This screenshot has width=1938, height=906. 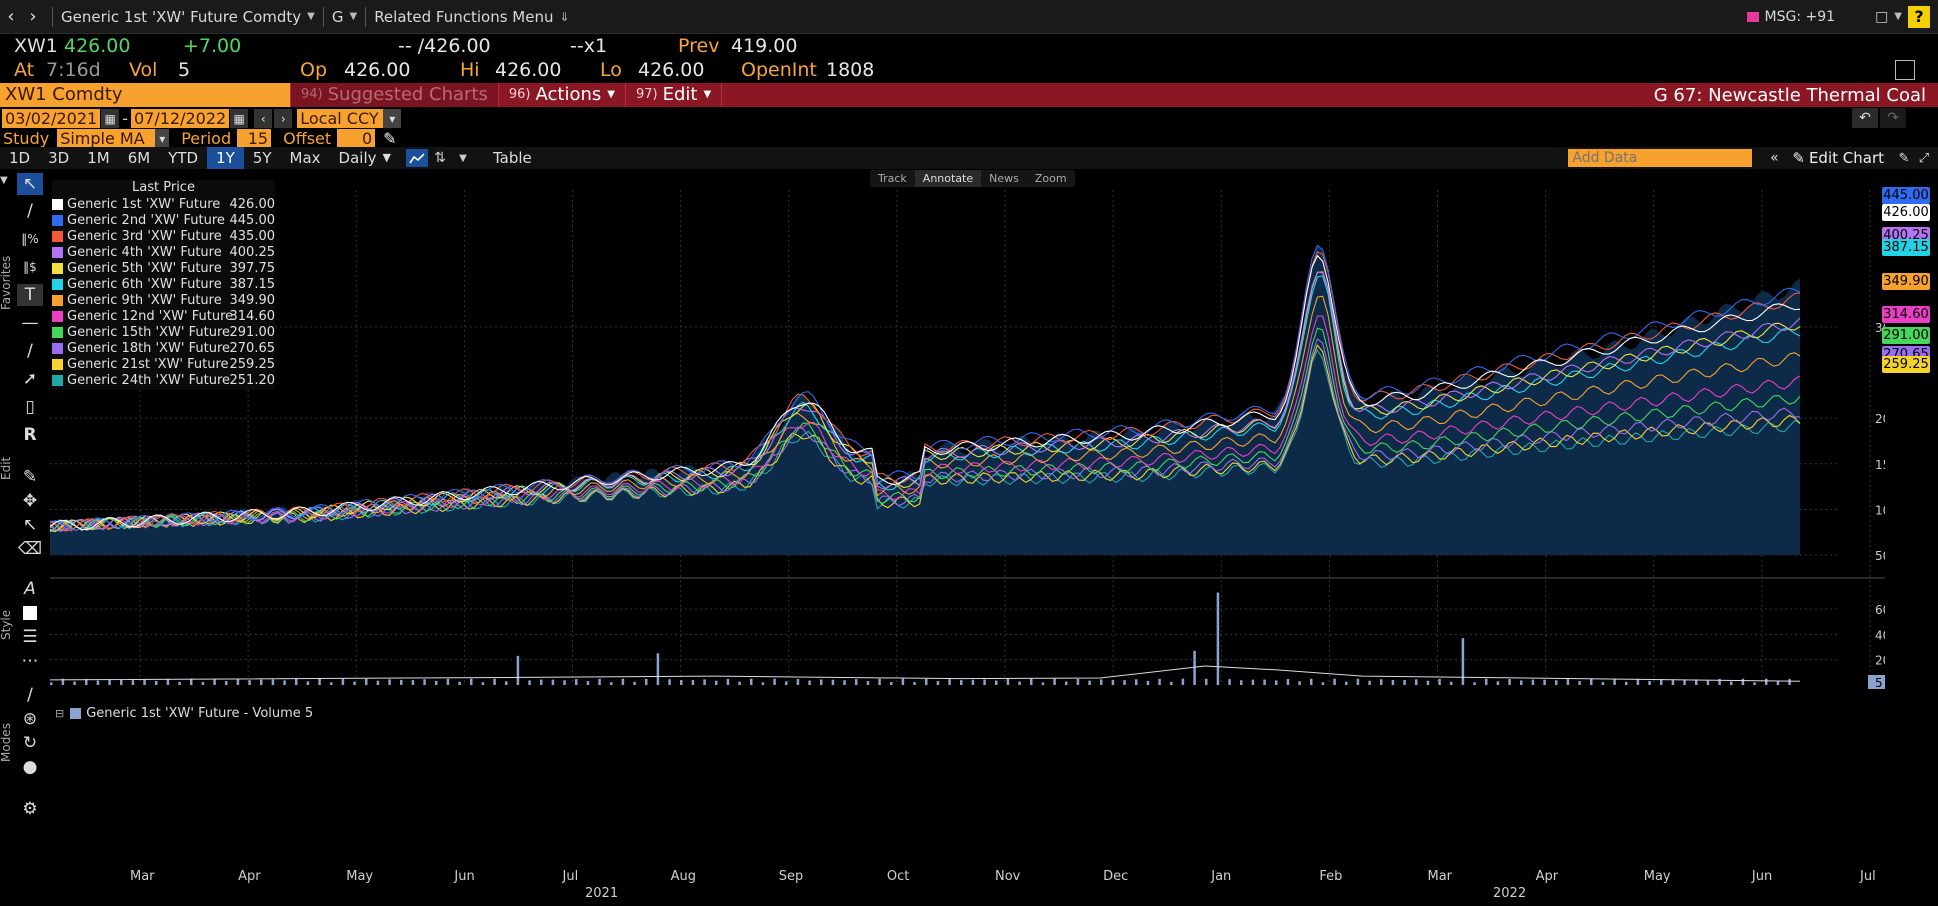 What do you see at coordinates (30, 549) in the screenshot?
I see `trash-icon: ⌫` at bounding box center [30, 549].